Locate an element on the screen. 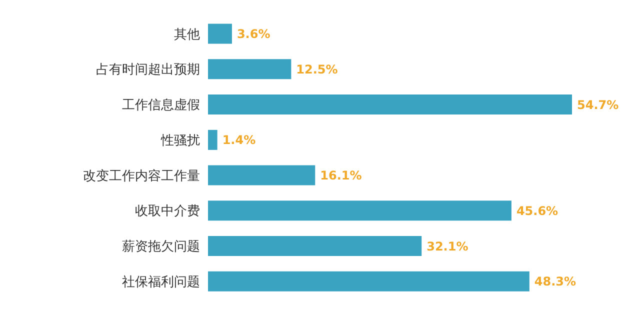  y-tick-label: 薪资拖欠问题 is located at coordinates (161, 247).